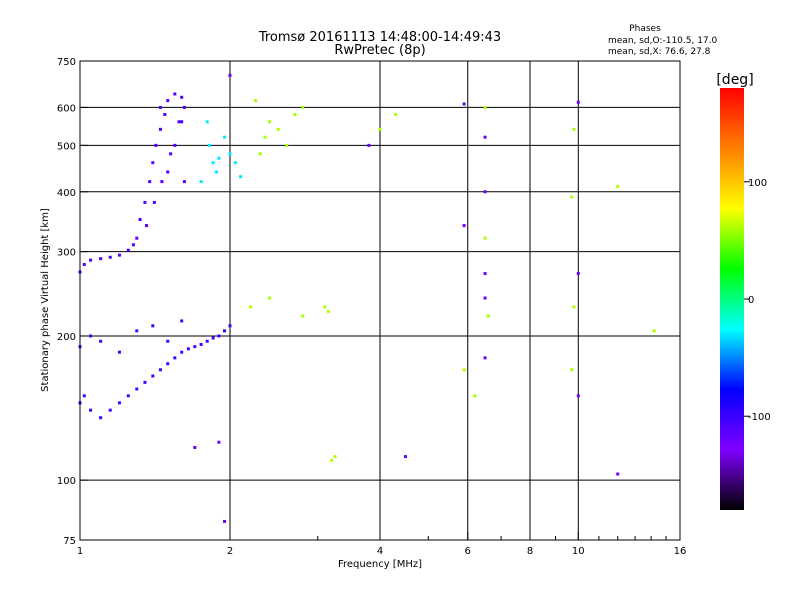 This screenshot has width=800, height=600. I want to click on x-tick-label: 16, so click(680, 551).